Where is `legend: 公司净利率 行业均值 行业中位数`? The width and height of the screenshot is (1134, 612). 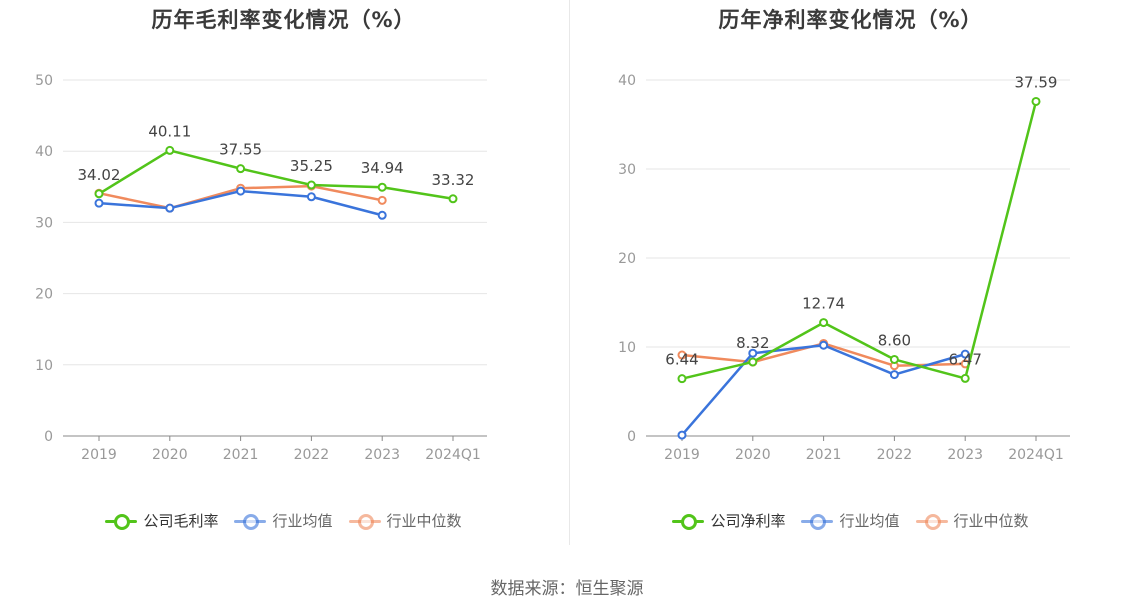 legend: 公司净利率 行业均值 行业中位数 is located at coordinates (850, 520).